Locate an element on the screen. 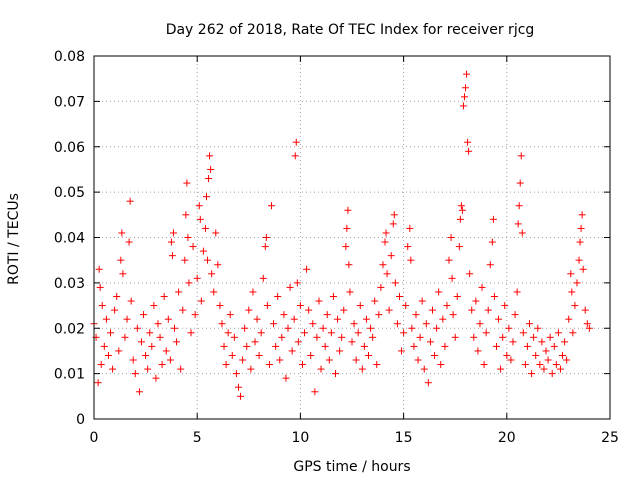  x-axis-label: GPS time / hours is located at coordinates (351, 467).